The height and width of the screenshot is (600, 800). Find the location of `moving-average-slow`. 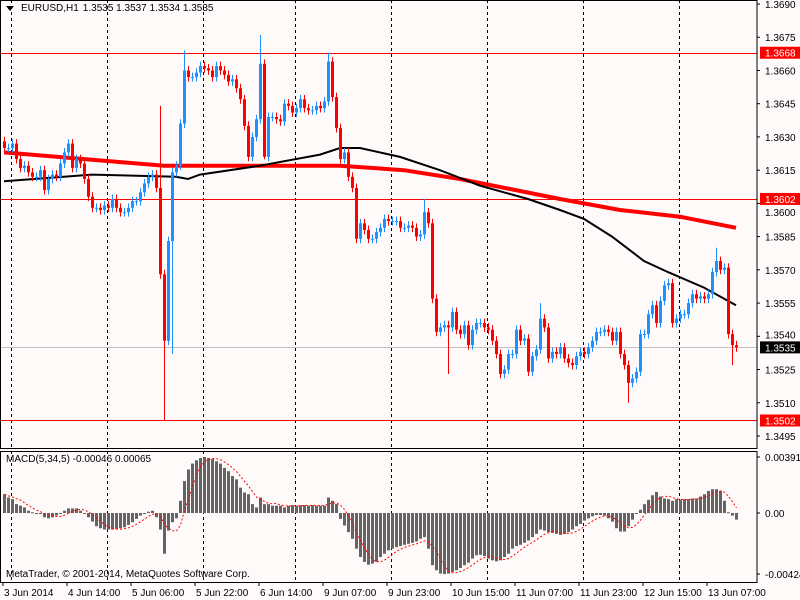

moving-average-slow is located at coordinates (370, 190).